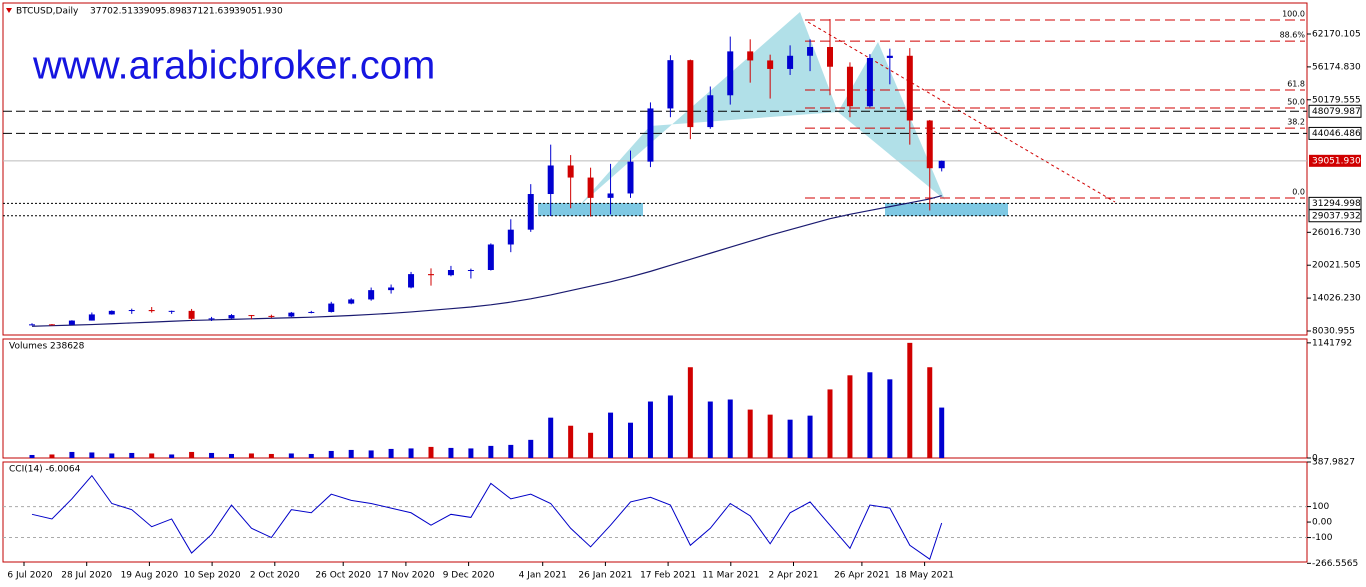 The image size is (1366, 587). I want to click on x-tick-label: 2 Apr 2021, so click(794, 576).